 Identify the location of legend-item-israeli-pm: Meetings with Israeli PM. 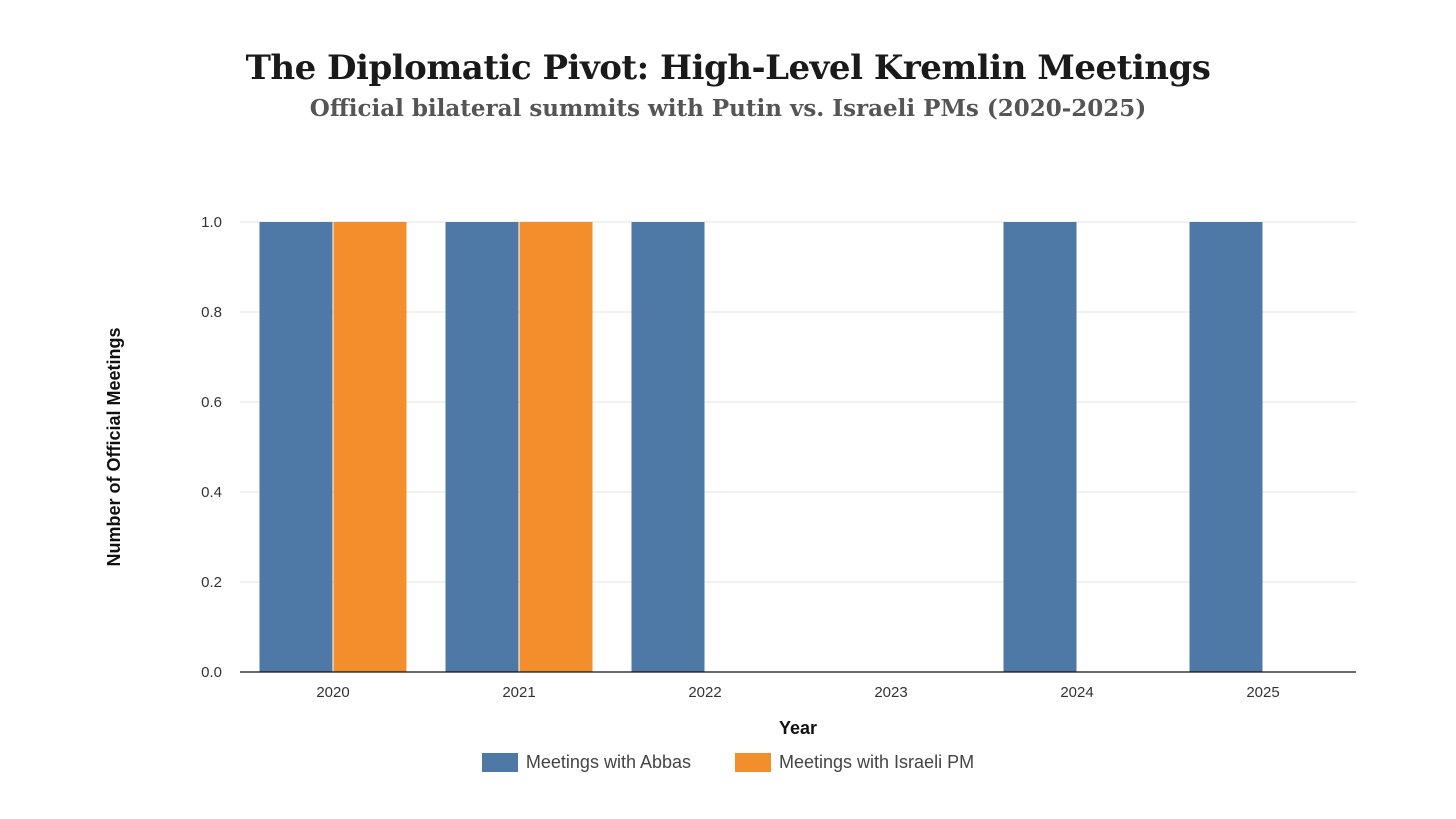
(854, 762).